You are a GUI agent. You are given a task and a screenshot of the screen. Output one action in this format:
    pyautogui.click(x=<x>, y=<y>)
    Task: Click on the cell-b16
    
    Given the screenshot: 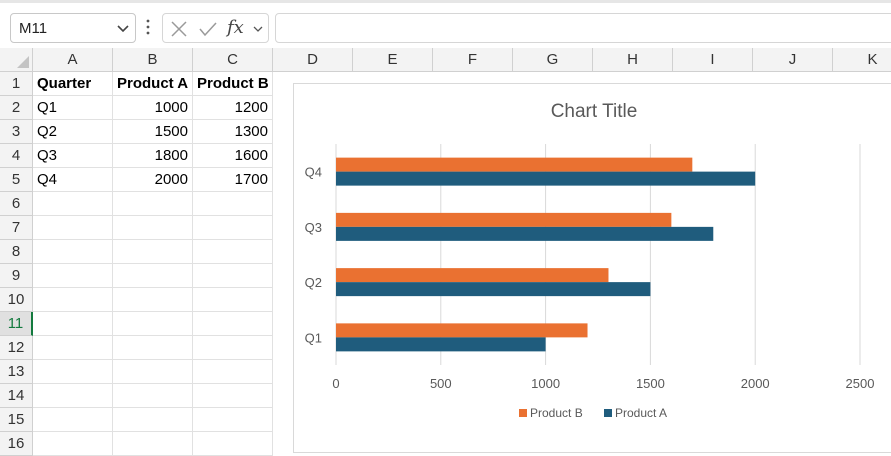 What is the action you would take?
    pyautogui.click(x=153, y=444)
    